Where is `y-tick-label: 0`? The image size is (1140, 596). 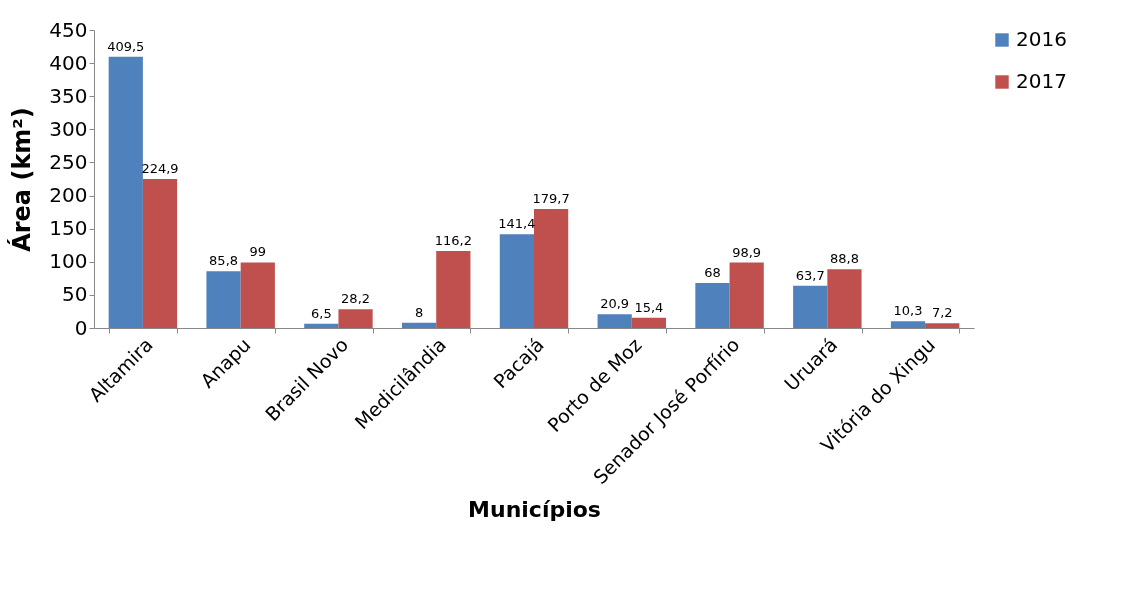 y-tick-label: 0 is located at coordinates (81, 327).